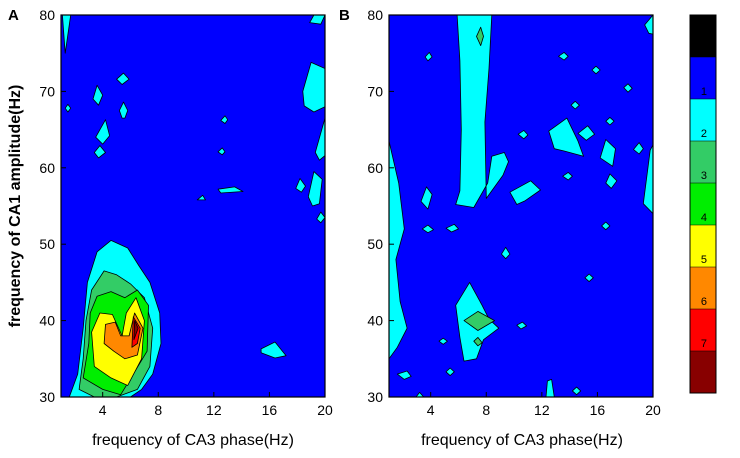 This screenshot has width=740, height=458. Describe the element at coordinates (193, 440) in the screenshot. I see `panel-a-x-axis-label: frequency of CA3 phase(Hz)` at that location.